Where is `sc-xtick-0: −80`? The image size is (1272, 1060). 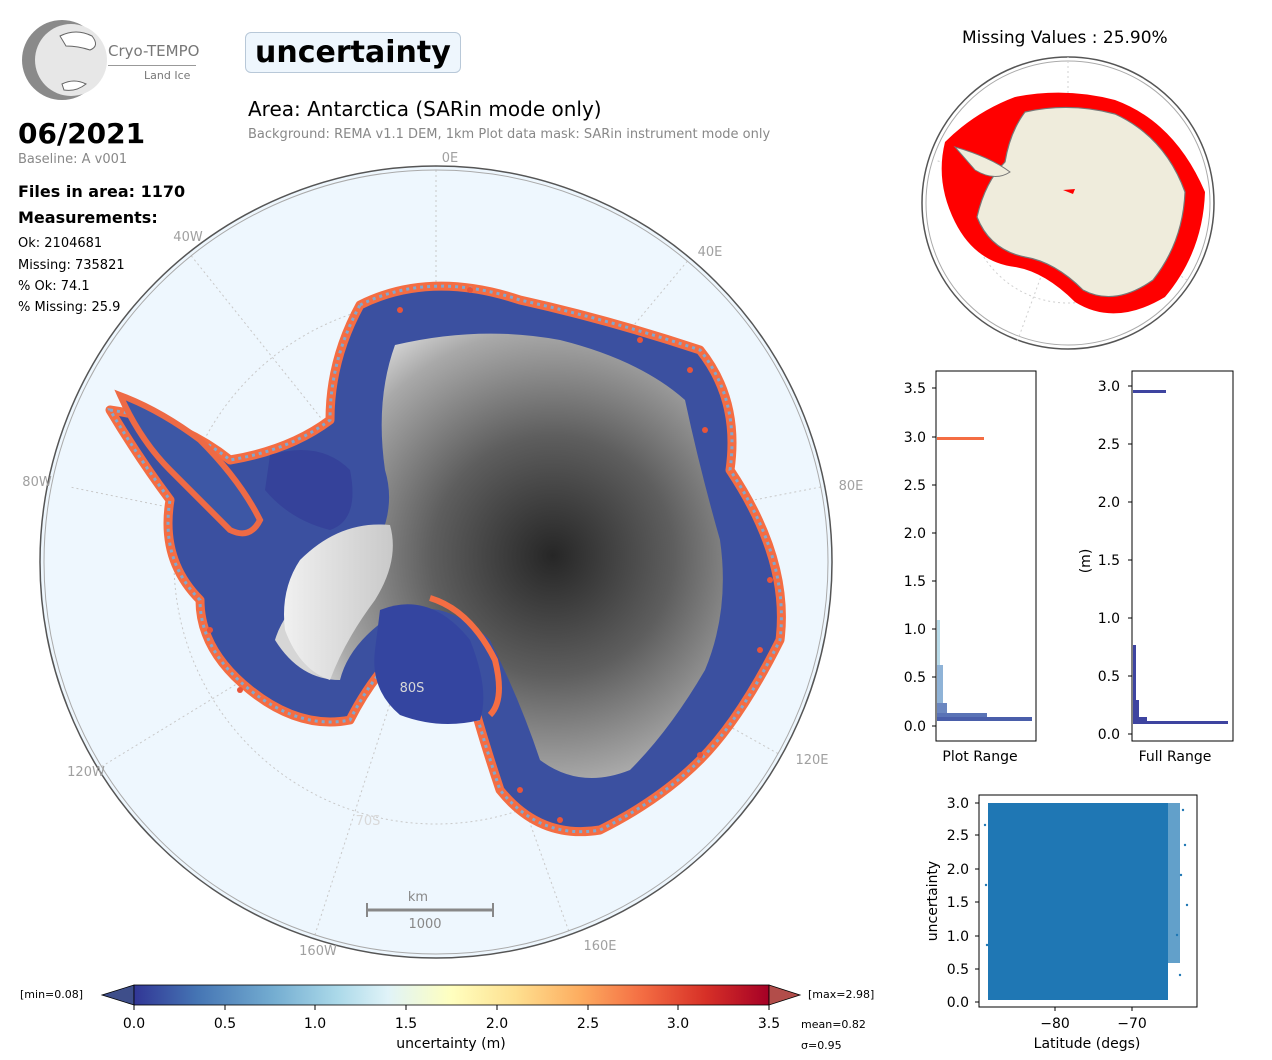
sc-xtick-0: −80 is located at coordinates (1055, 1024).